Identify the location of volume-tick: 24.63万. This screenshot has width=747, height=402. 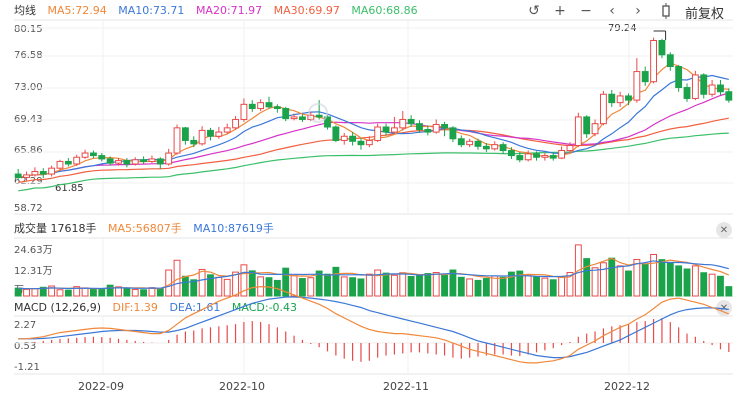
(33, 250).